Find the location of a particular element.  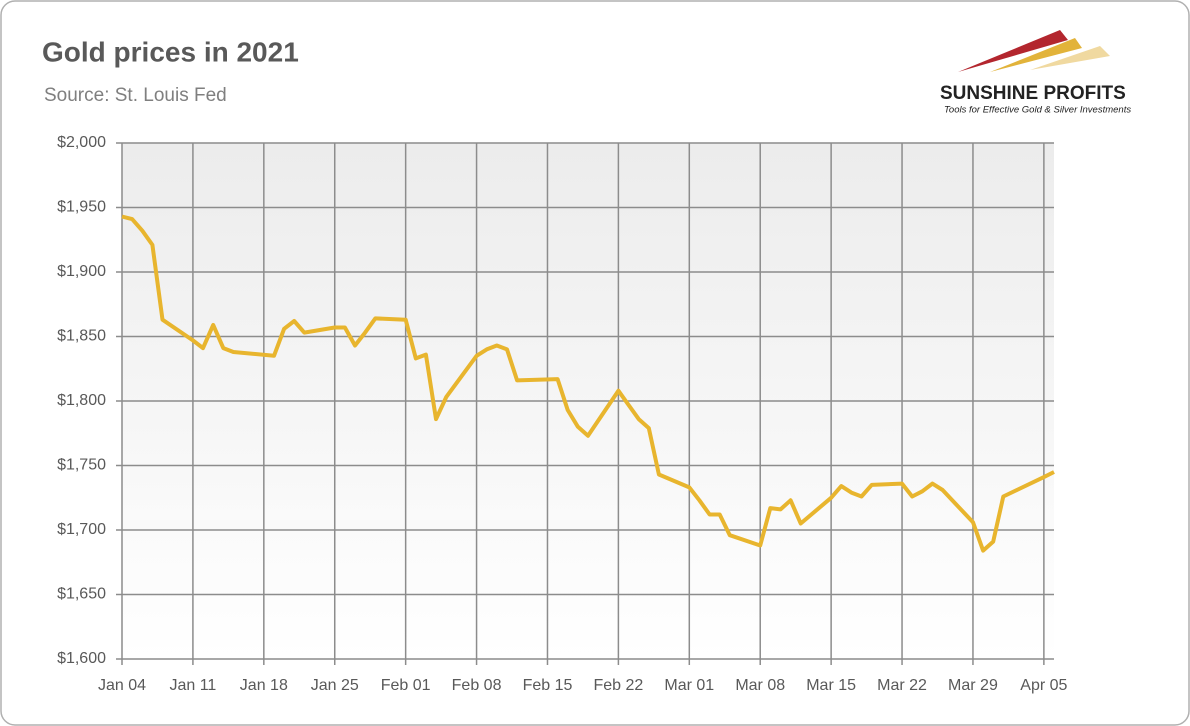

x-tick-label: Feb 08 is located at coordinates (477, 685).